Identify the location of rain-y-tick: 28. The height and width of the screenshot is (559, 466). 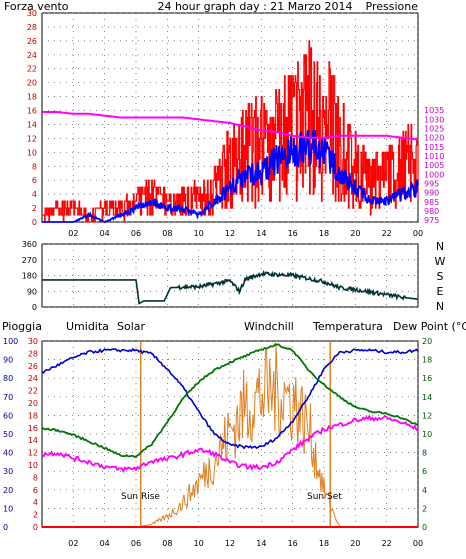
(33, 353).